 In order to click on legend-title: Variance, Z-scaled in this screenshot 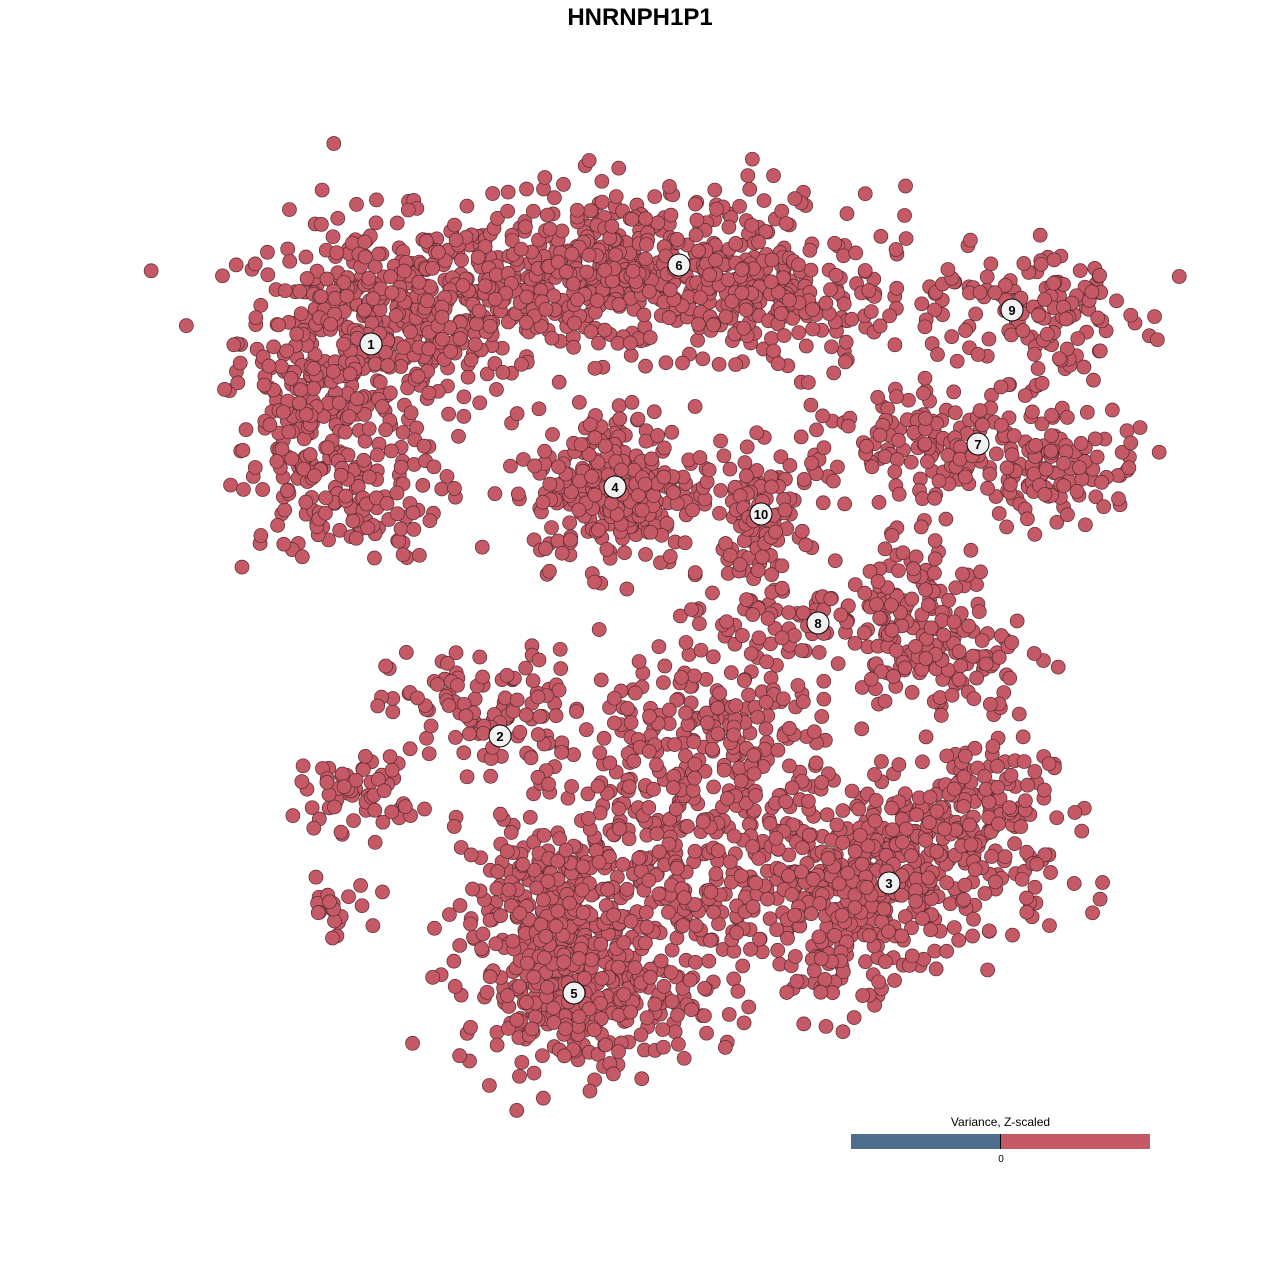, I will do `click(1000, 1122)`.